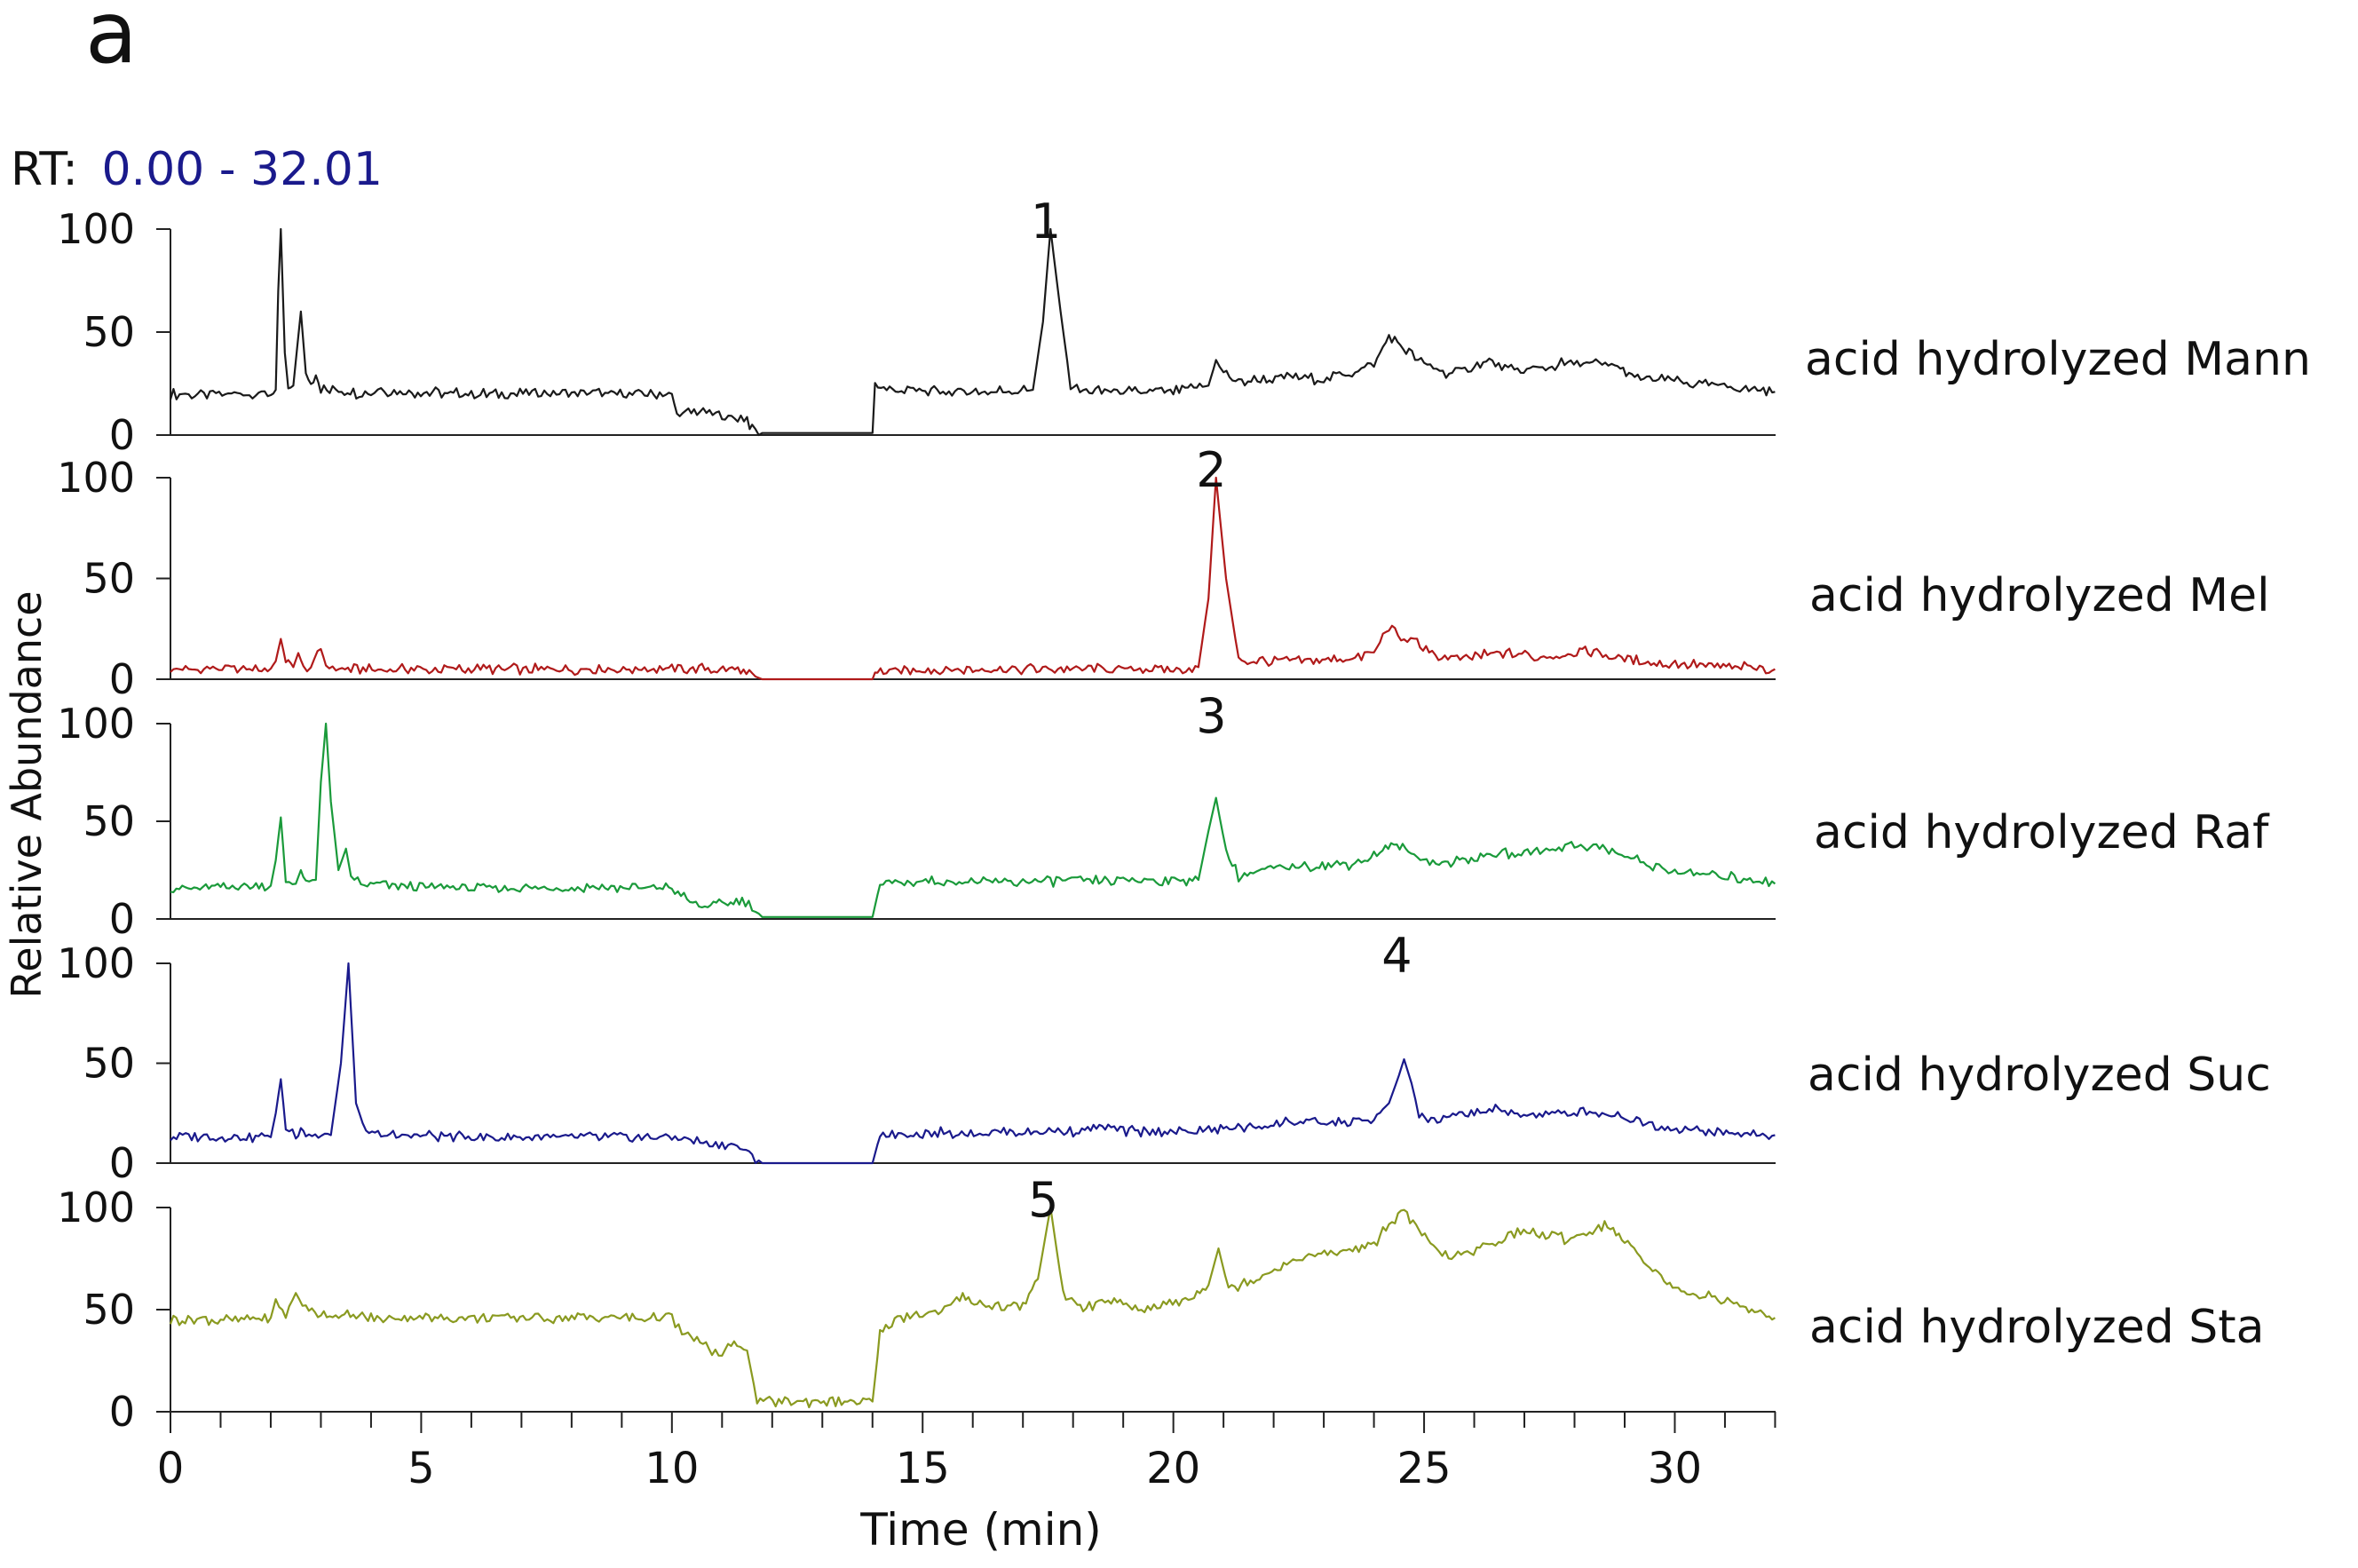 The width and height of the screenshot is (2358, 1568). What do you see at coordinates (981, 1530) in the screenshot?
I see `x-axis-label: Time (min)` at bounding box center [981, 1530].